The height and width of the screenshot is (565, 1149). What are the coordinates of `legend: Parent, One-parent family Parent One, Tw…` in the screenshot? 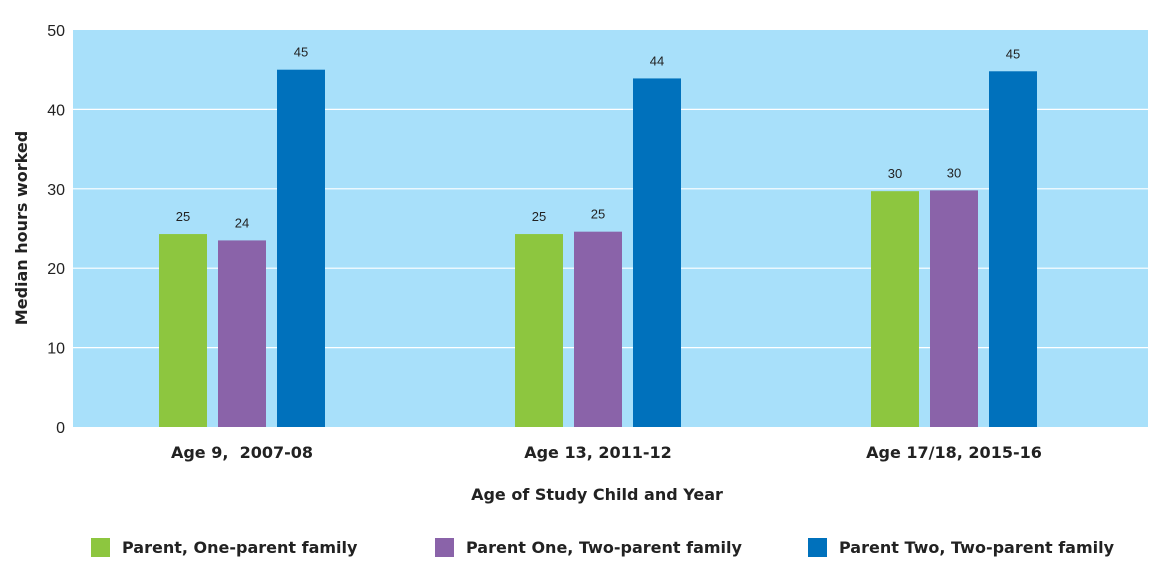 It's located at (574, 551).